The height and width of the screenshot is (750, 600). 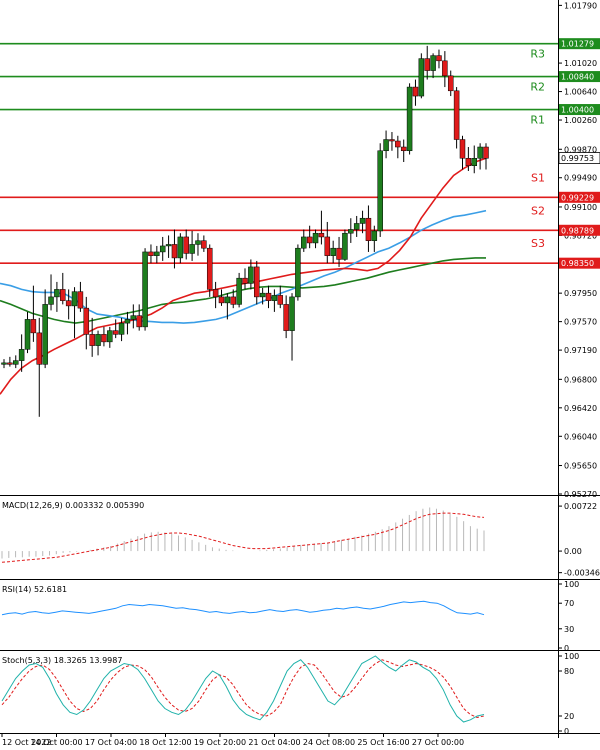 I want to click on price-tick-label: 0.97190, so click(x=580, y=350).